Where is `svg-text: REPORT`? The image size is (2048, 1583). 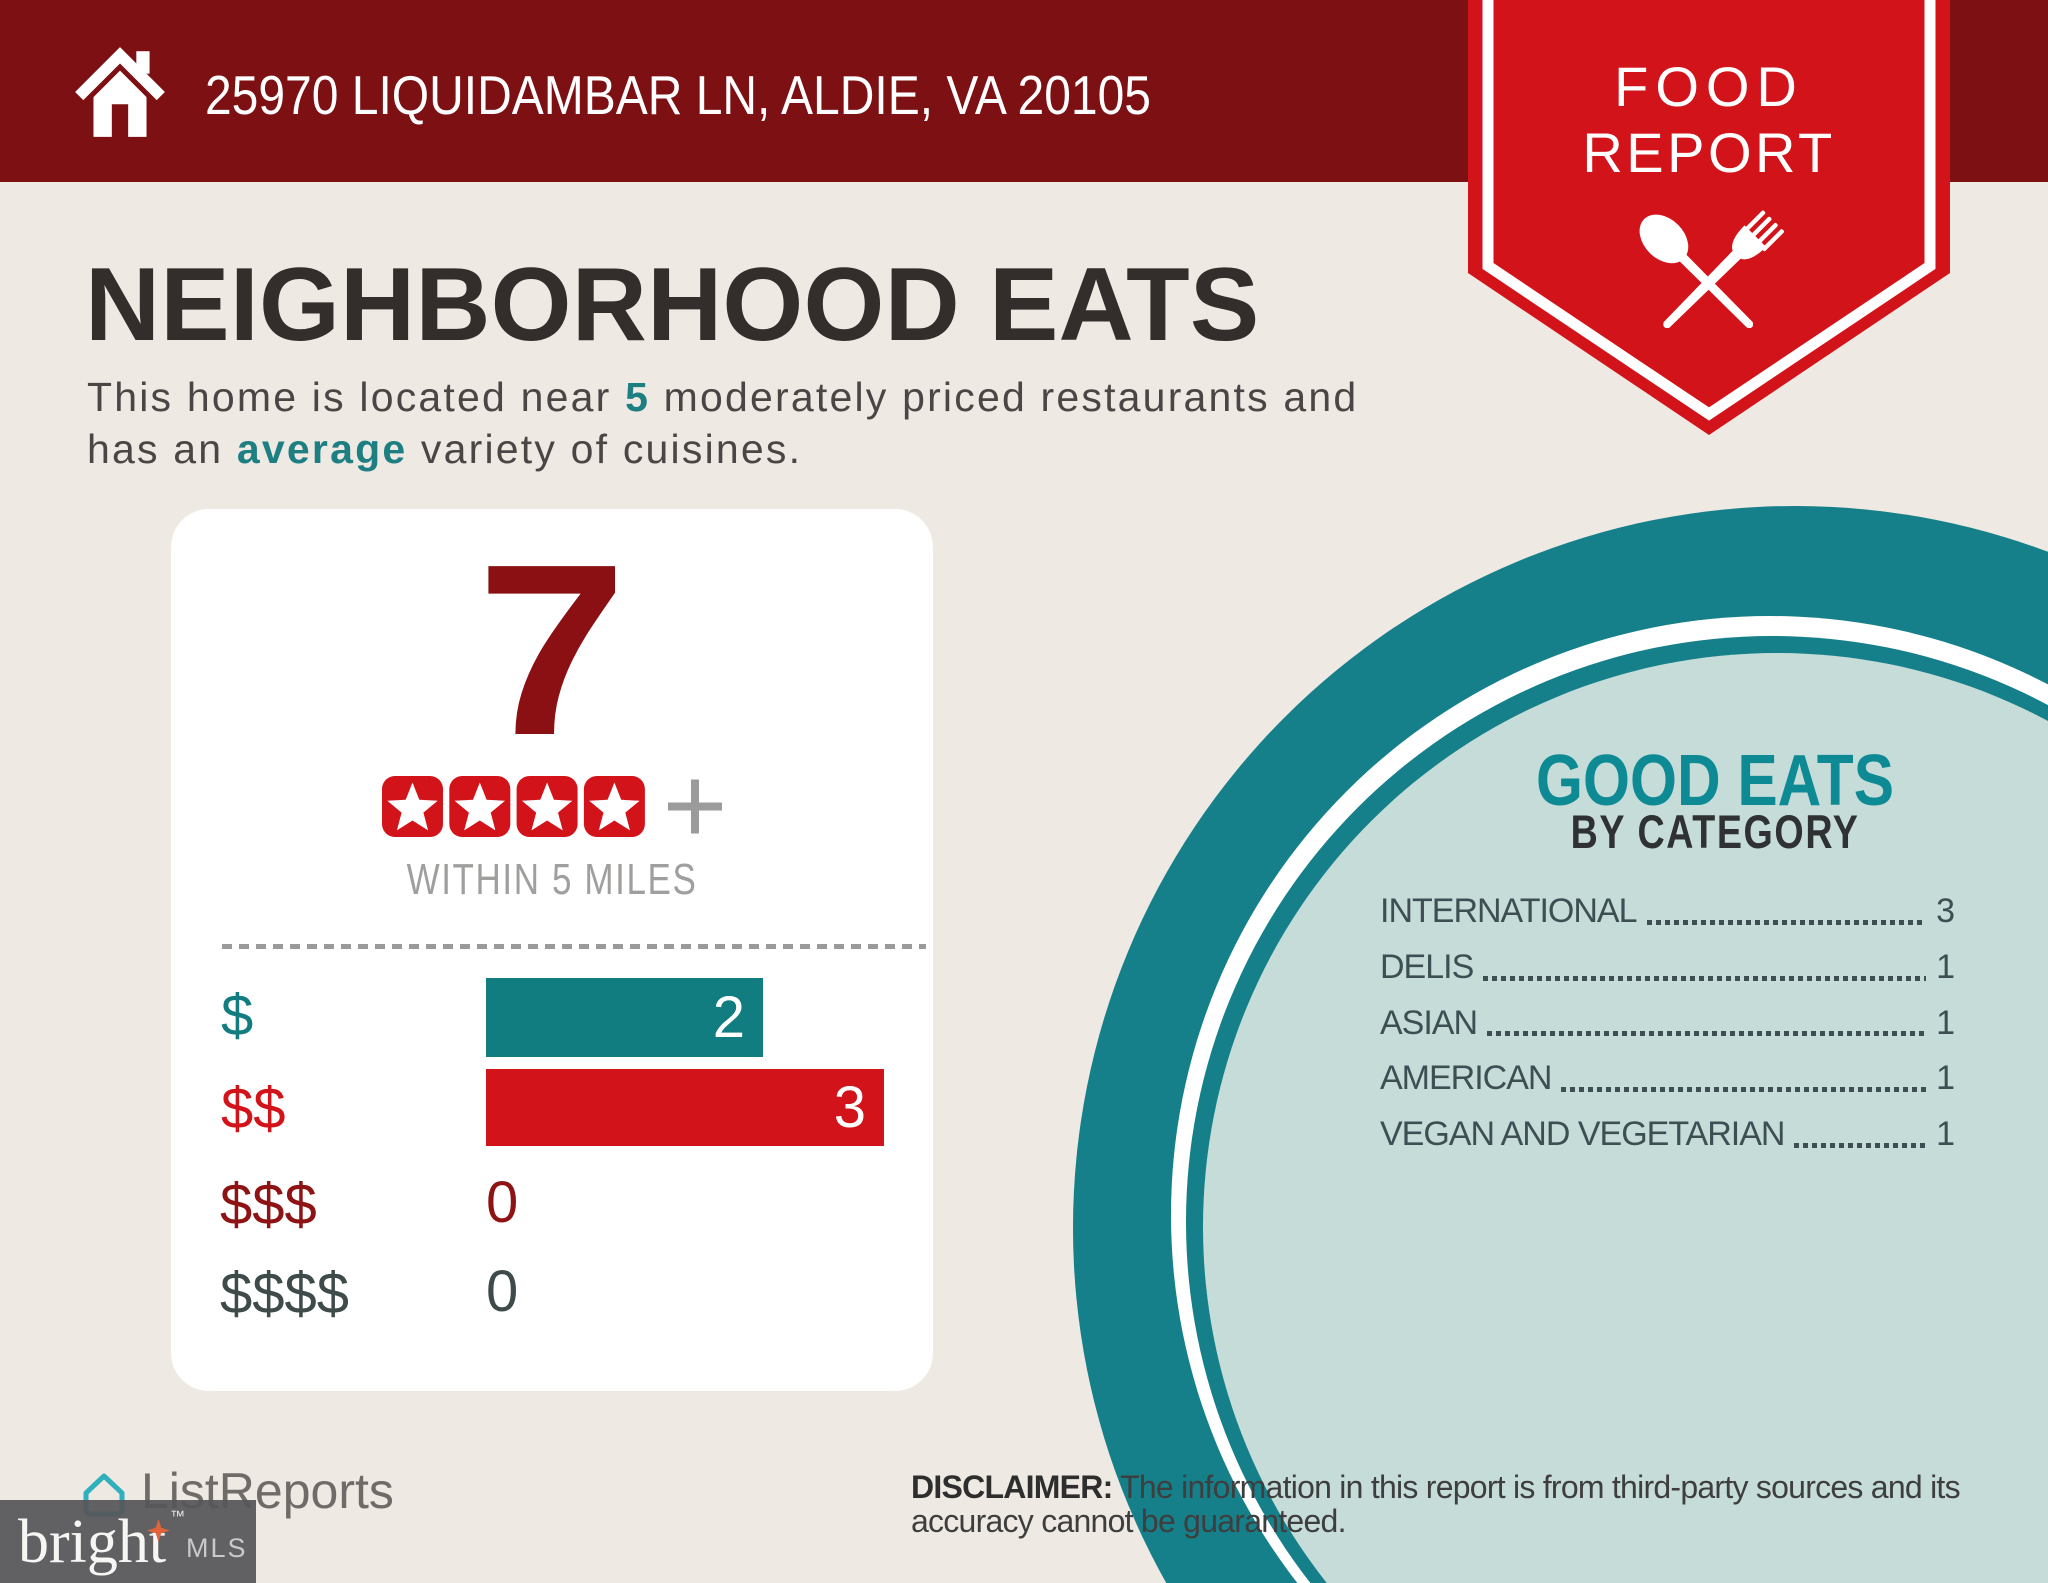 svg-text: REPORT is located at coordinates (1708, 152).